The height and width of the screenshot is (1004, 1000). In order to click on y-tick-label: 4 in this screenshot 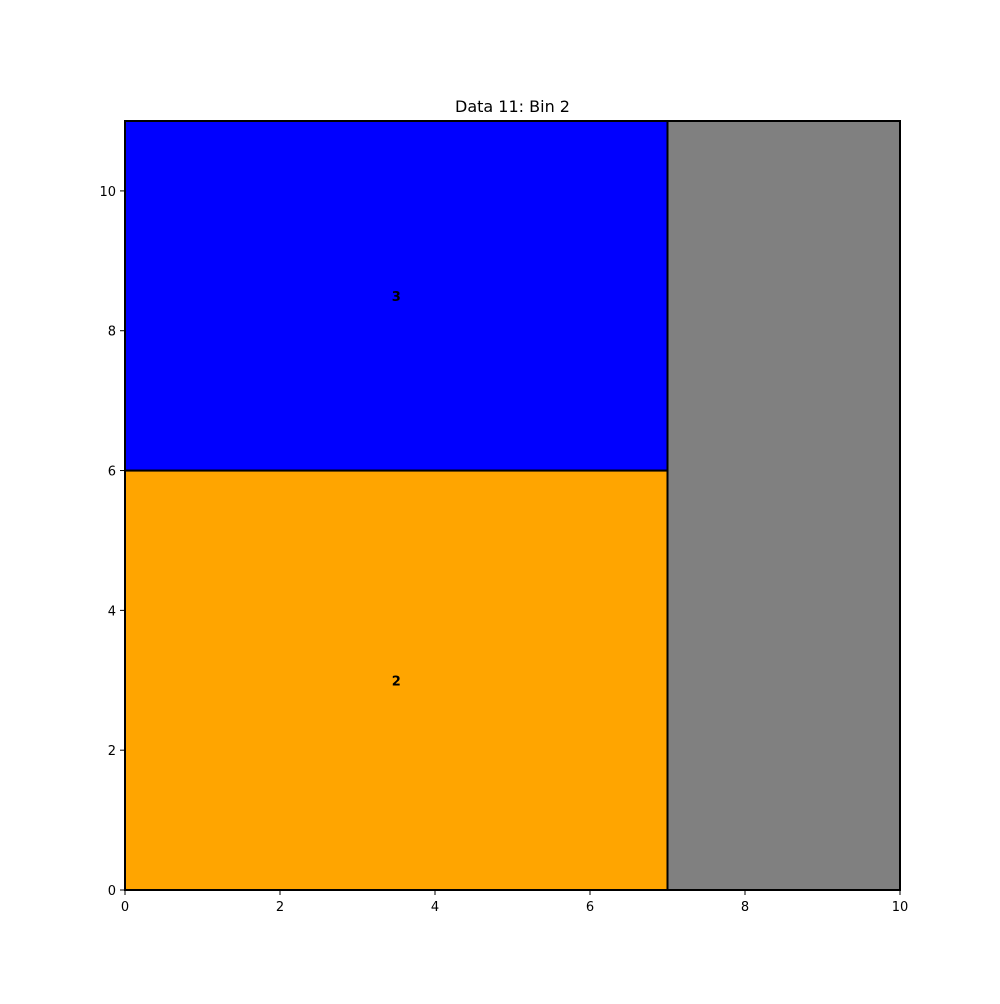, I will do `click(112, 611)`.